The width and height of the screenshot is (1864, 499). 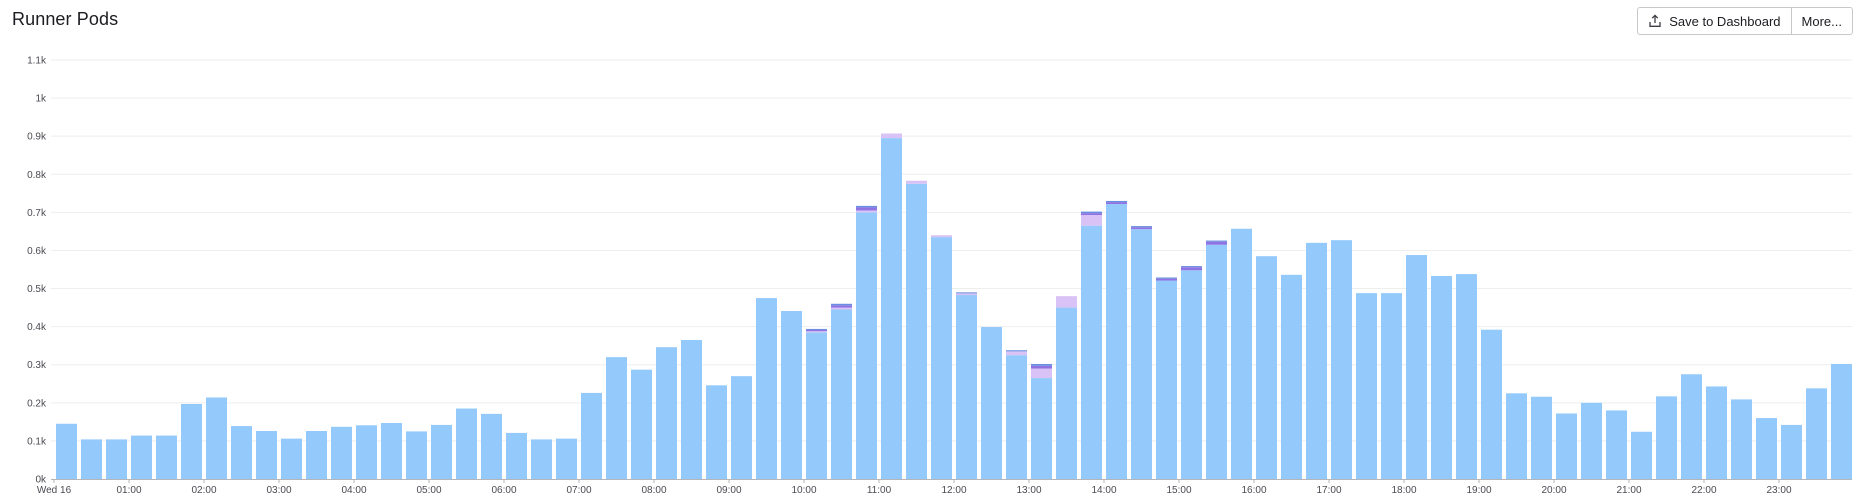 I want to click on save-to-dashboard-button: Save to Dashboard, so click(x=1714, y=21).